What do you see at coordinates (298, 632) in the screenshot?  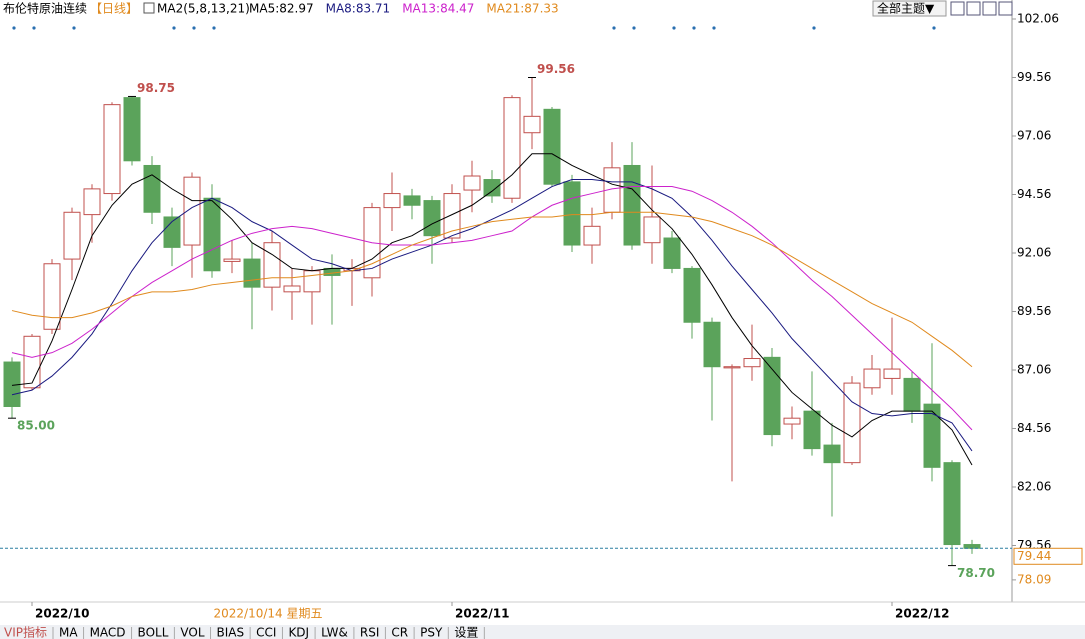 I see `toolbar-button: KDJ` at bounding box center [298, 632].